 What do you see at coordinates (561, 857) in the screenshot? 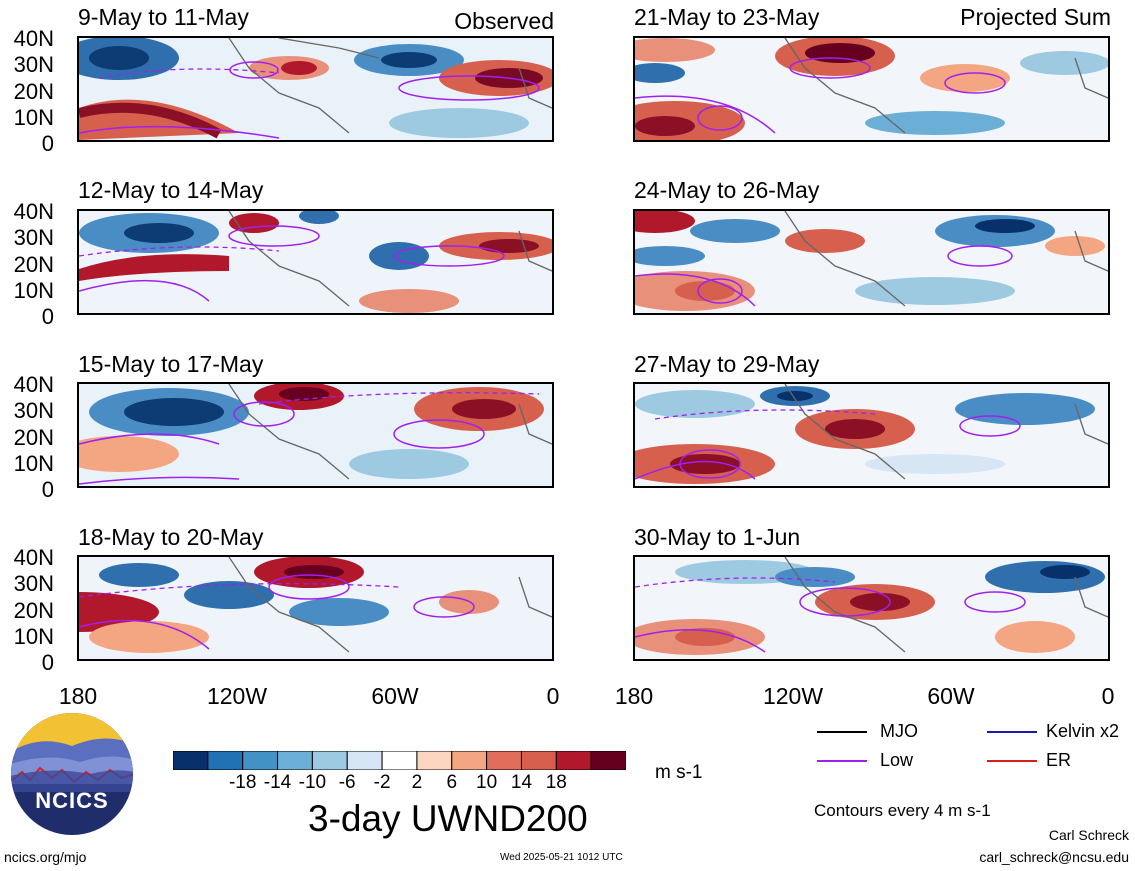
I see `timestamp: Wed 2025-05-21 1012 UTC` at bounding box center [561, 857].